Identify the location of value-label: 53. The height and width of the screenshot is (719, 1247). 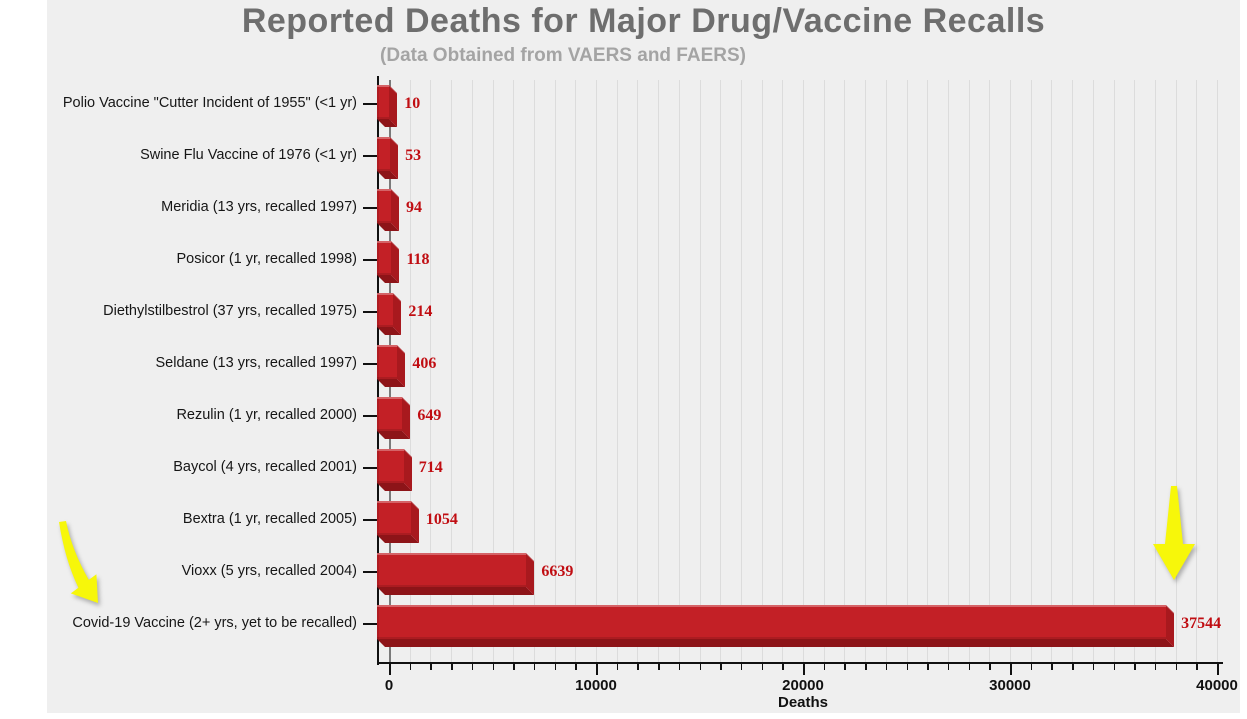
(413, 155).